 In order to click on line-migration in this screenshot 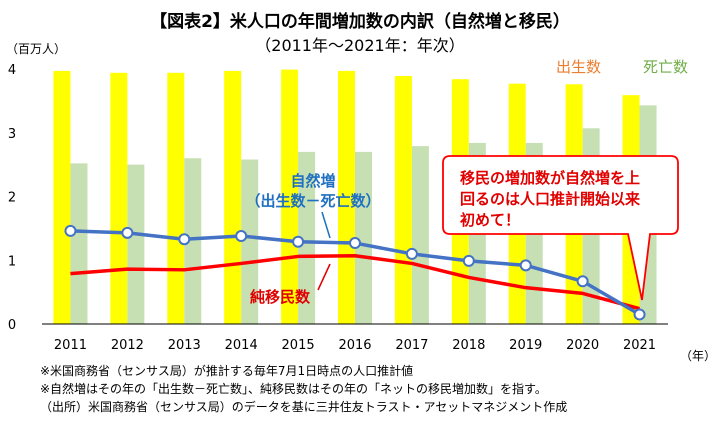, I will do `click(355, 282)`.